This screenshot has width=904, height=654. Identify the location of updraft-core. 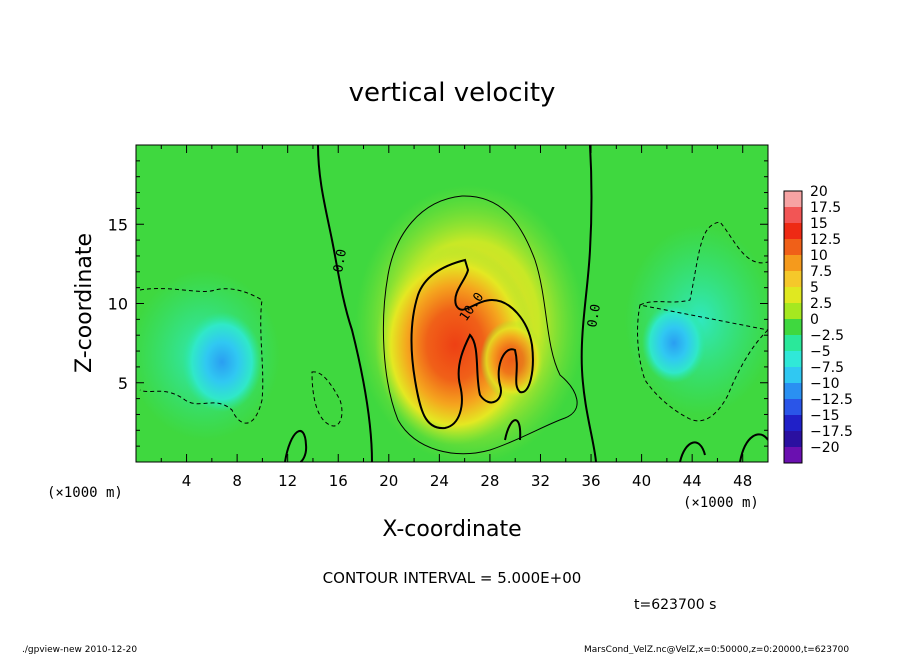
(455, 345).